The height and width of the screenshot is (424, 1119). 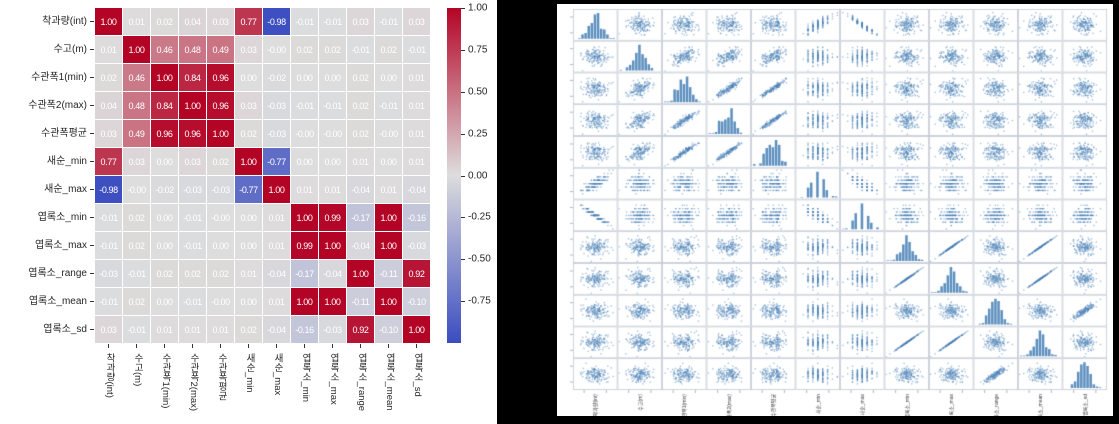 I want to click on heatmap-y-label: 수관폭2(max), so click(x=57, y=105).